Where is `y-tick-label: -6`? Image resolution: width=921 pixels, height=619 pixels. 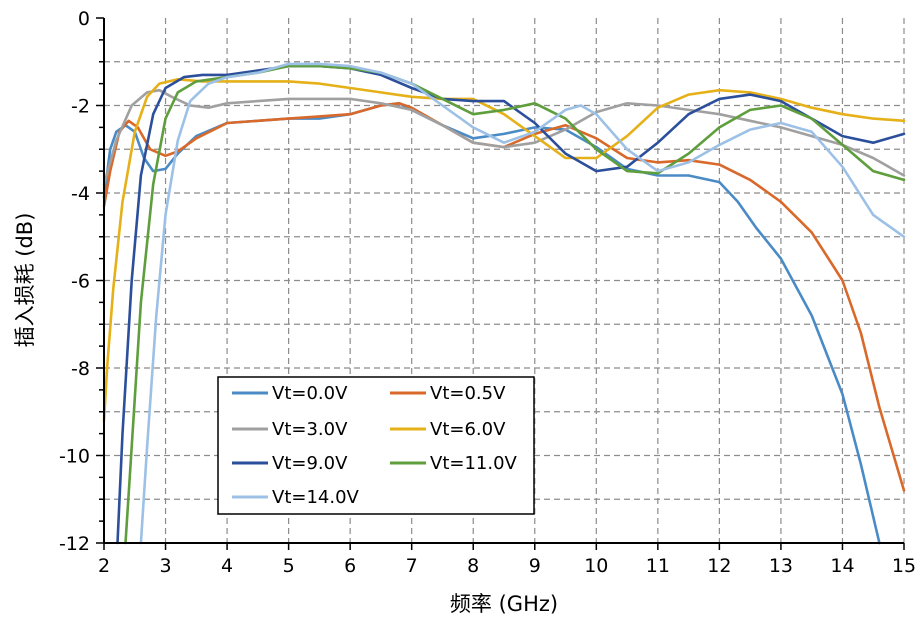
y-tick-label: -6 is located at coordinates (80, 282).